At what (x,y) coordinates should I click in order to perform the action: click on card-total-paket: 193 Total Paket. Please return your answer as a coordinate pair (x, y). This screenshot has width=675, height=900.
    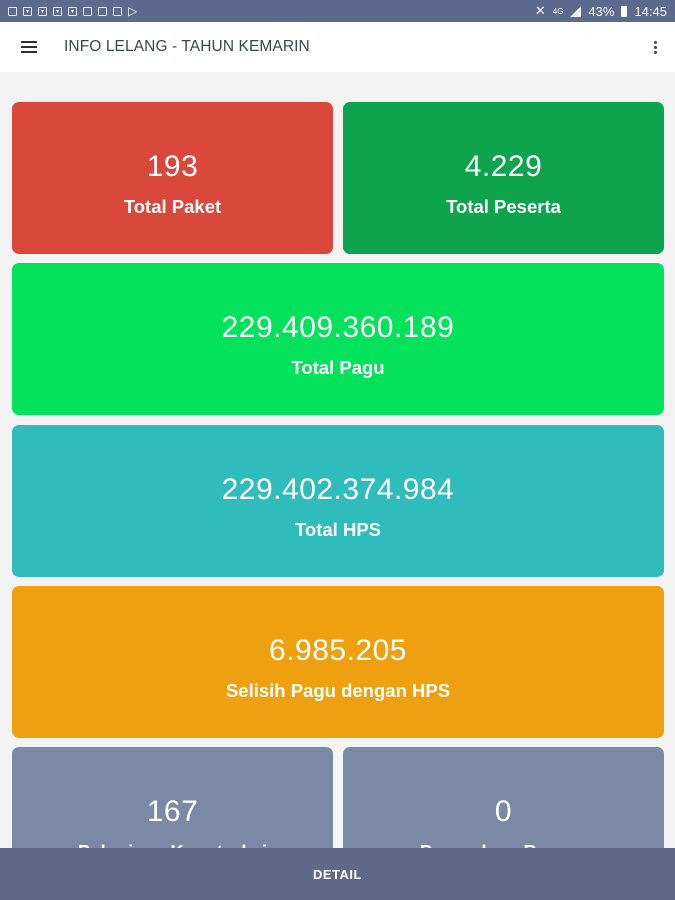
    Looking at the image, I should click on (172, 178).